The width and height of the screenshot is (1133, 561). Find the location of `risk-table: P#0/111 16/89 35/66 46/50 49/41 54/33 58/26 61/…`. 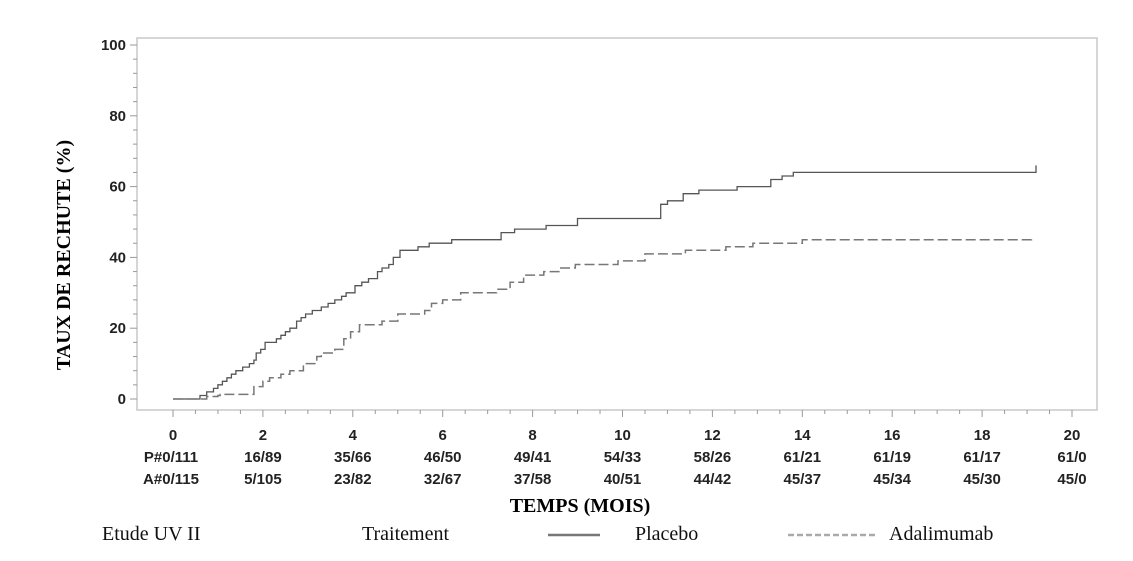

risk-table: P#0/111 16/89 35/66 46/50 49/41 54/33 58/26 61/… is located at coordinates (615, 468).